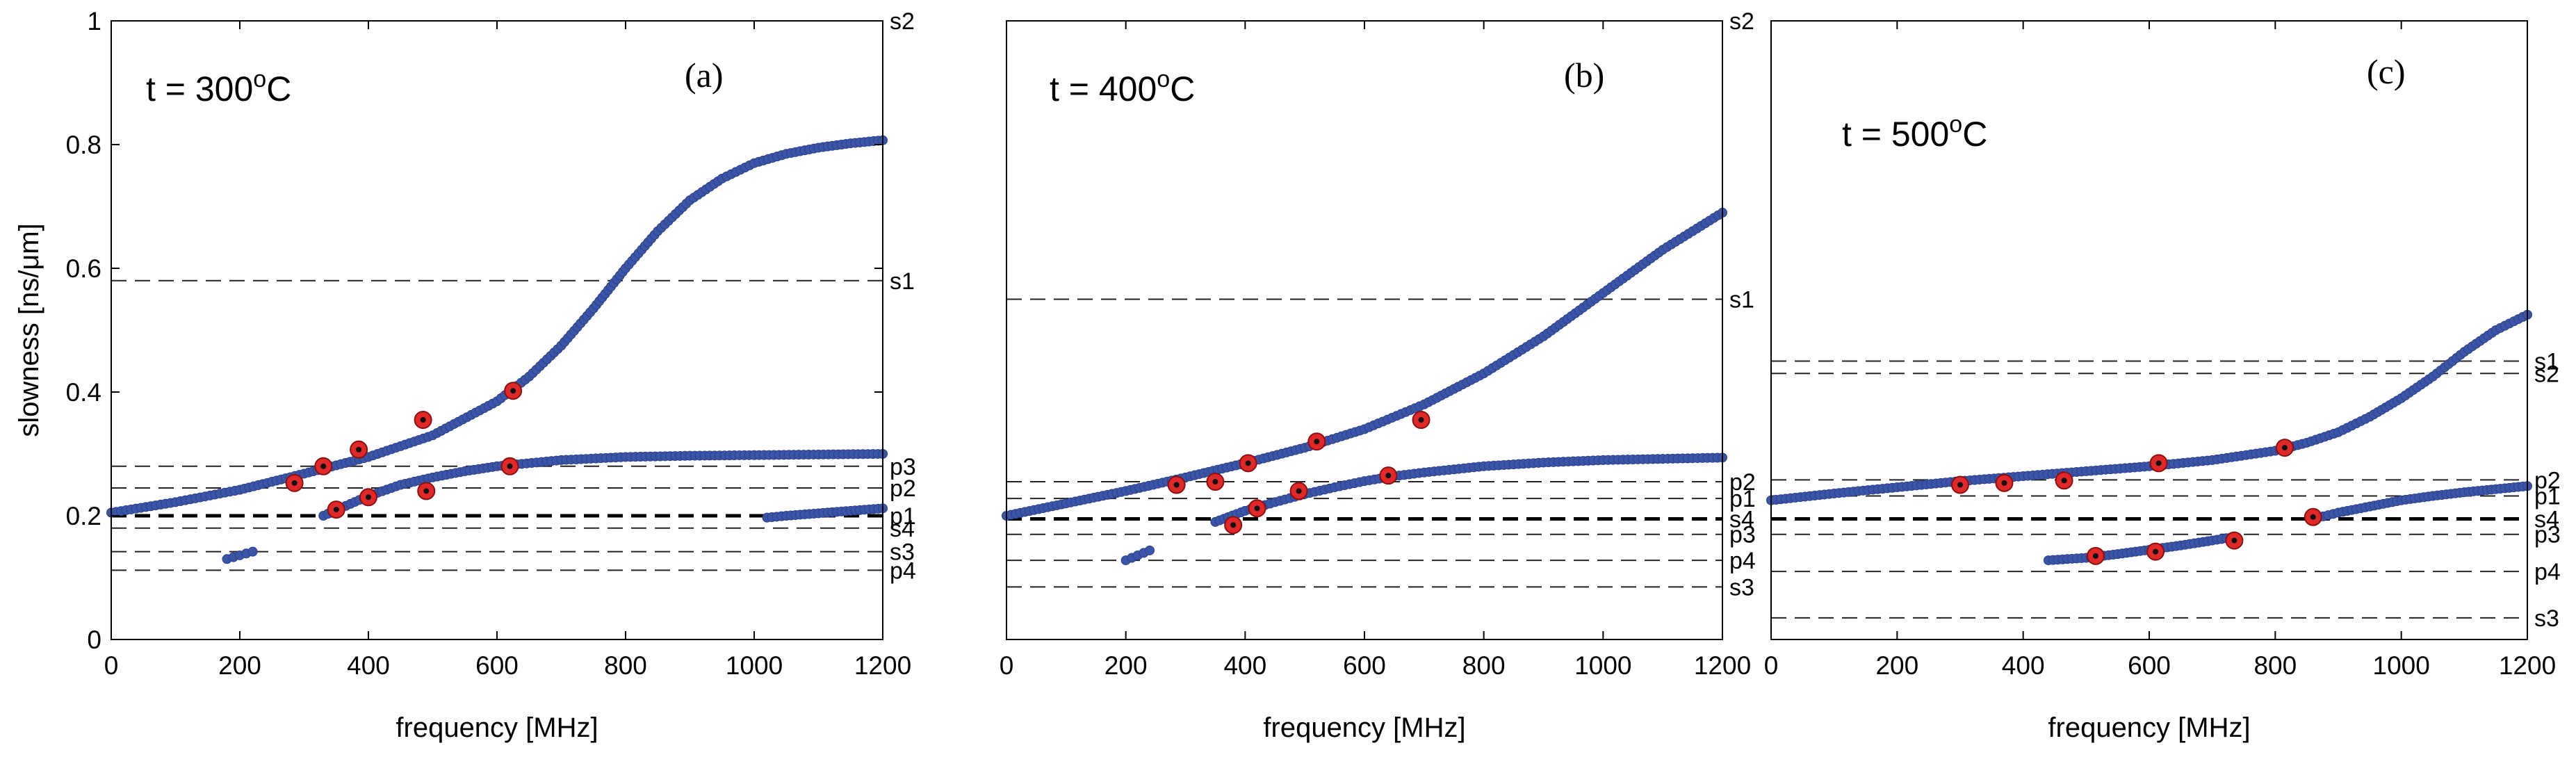  I want to click on temperature-annotation: t = 400oC, so click(1122, 87).